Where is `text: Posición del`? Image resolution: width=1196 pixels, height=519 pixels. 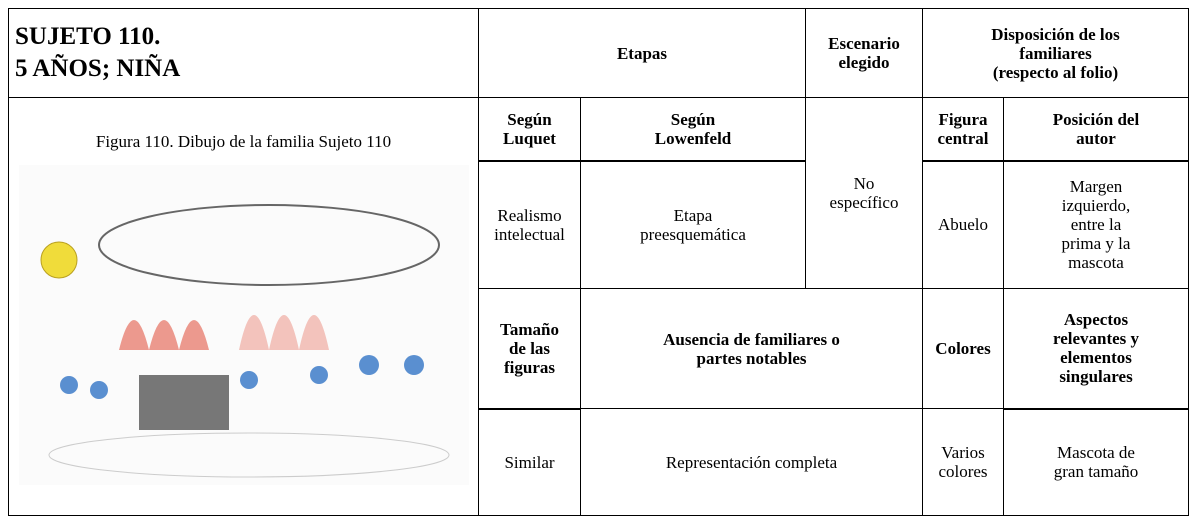 text: Posición del is located at coordinates (1096, 119).